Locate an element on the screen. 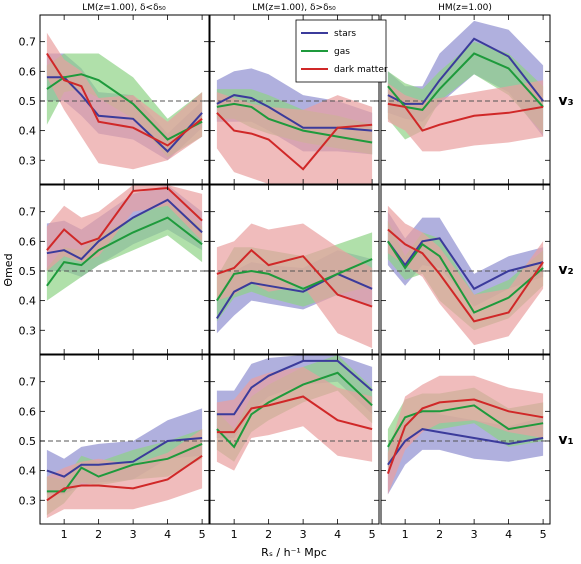  panel-r3-c3 is located at coordinates (465, 435).